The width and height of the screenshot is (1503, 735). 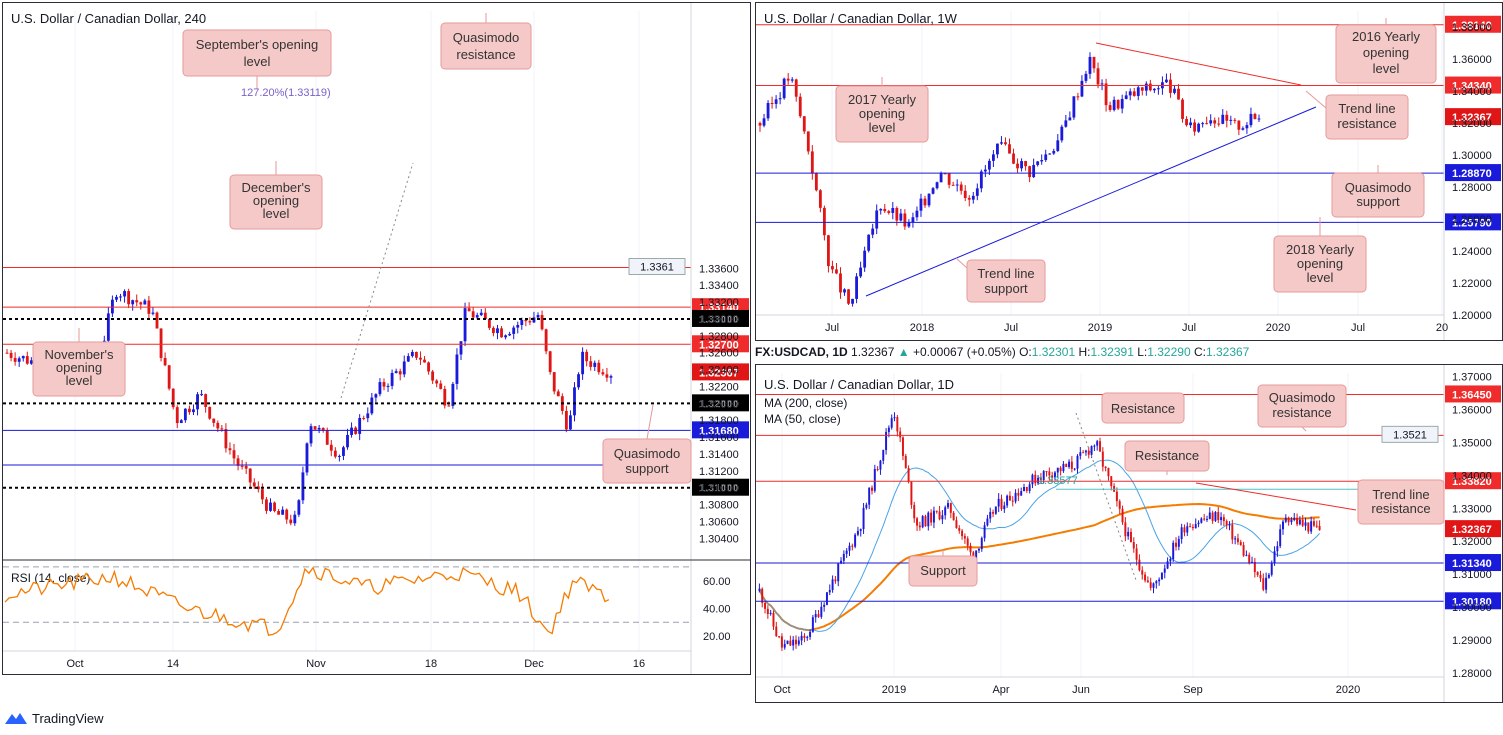 What do you see at coordinates (719, 337) in the screenshot?
I see `price-tick-label: 1.32800` at bounding box center [719, 337].